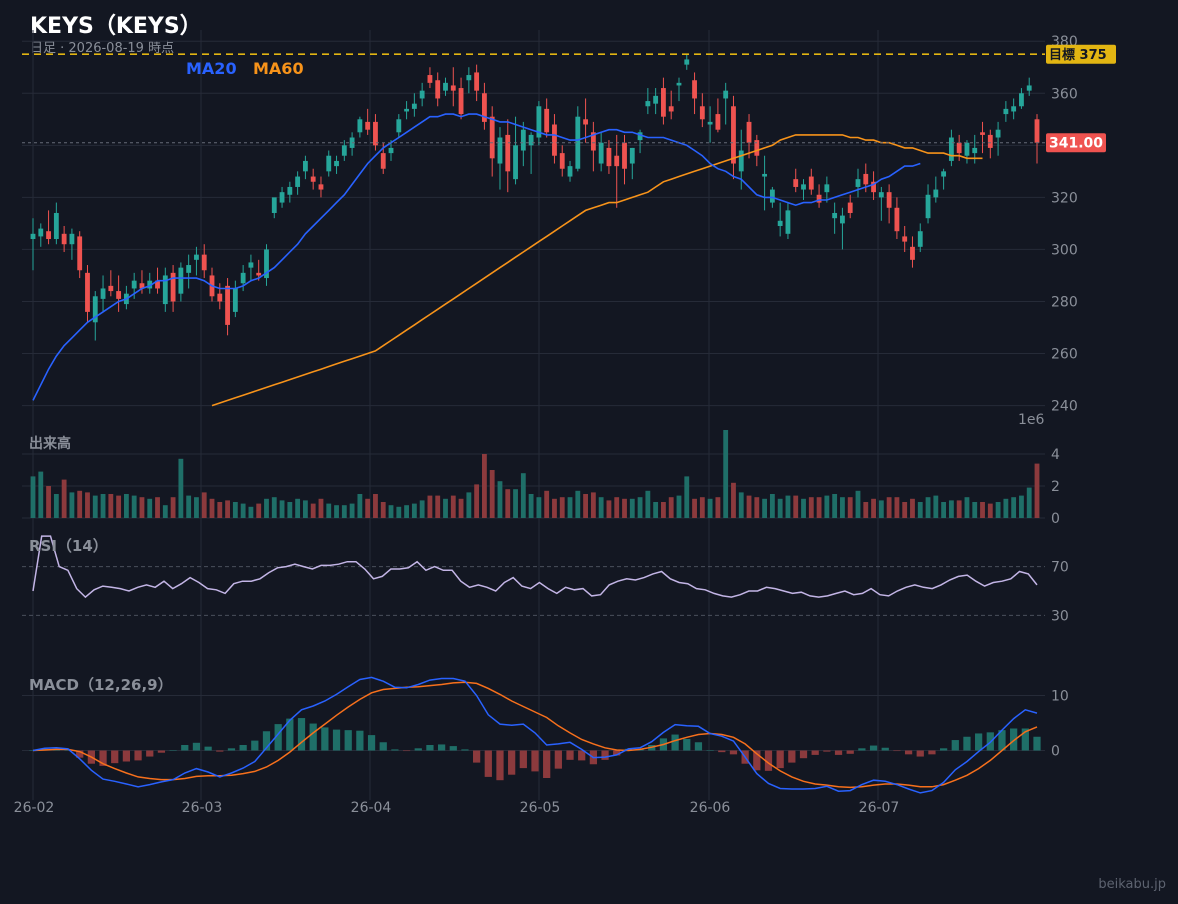 The width and height of the screenshot is (1178, 904). Describe the element at coordinates (1055, 455) in the screenshot. I see `volume-tick-label: 4` at that location.